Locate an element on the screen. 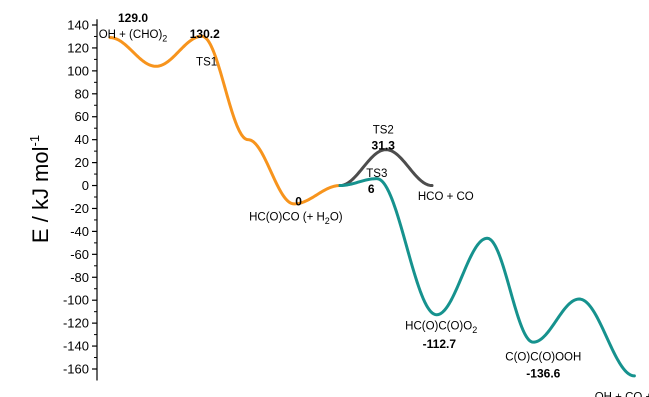 Image resolution: width=649 pixels, height=397 pixels. y-tick-label: -140 is located at coordinates (76, 346).